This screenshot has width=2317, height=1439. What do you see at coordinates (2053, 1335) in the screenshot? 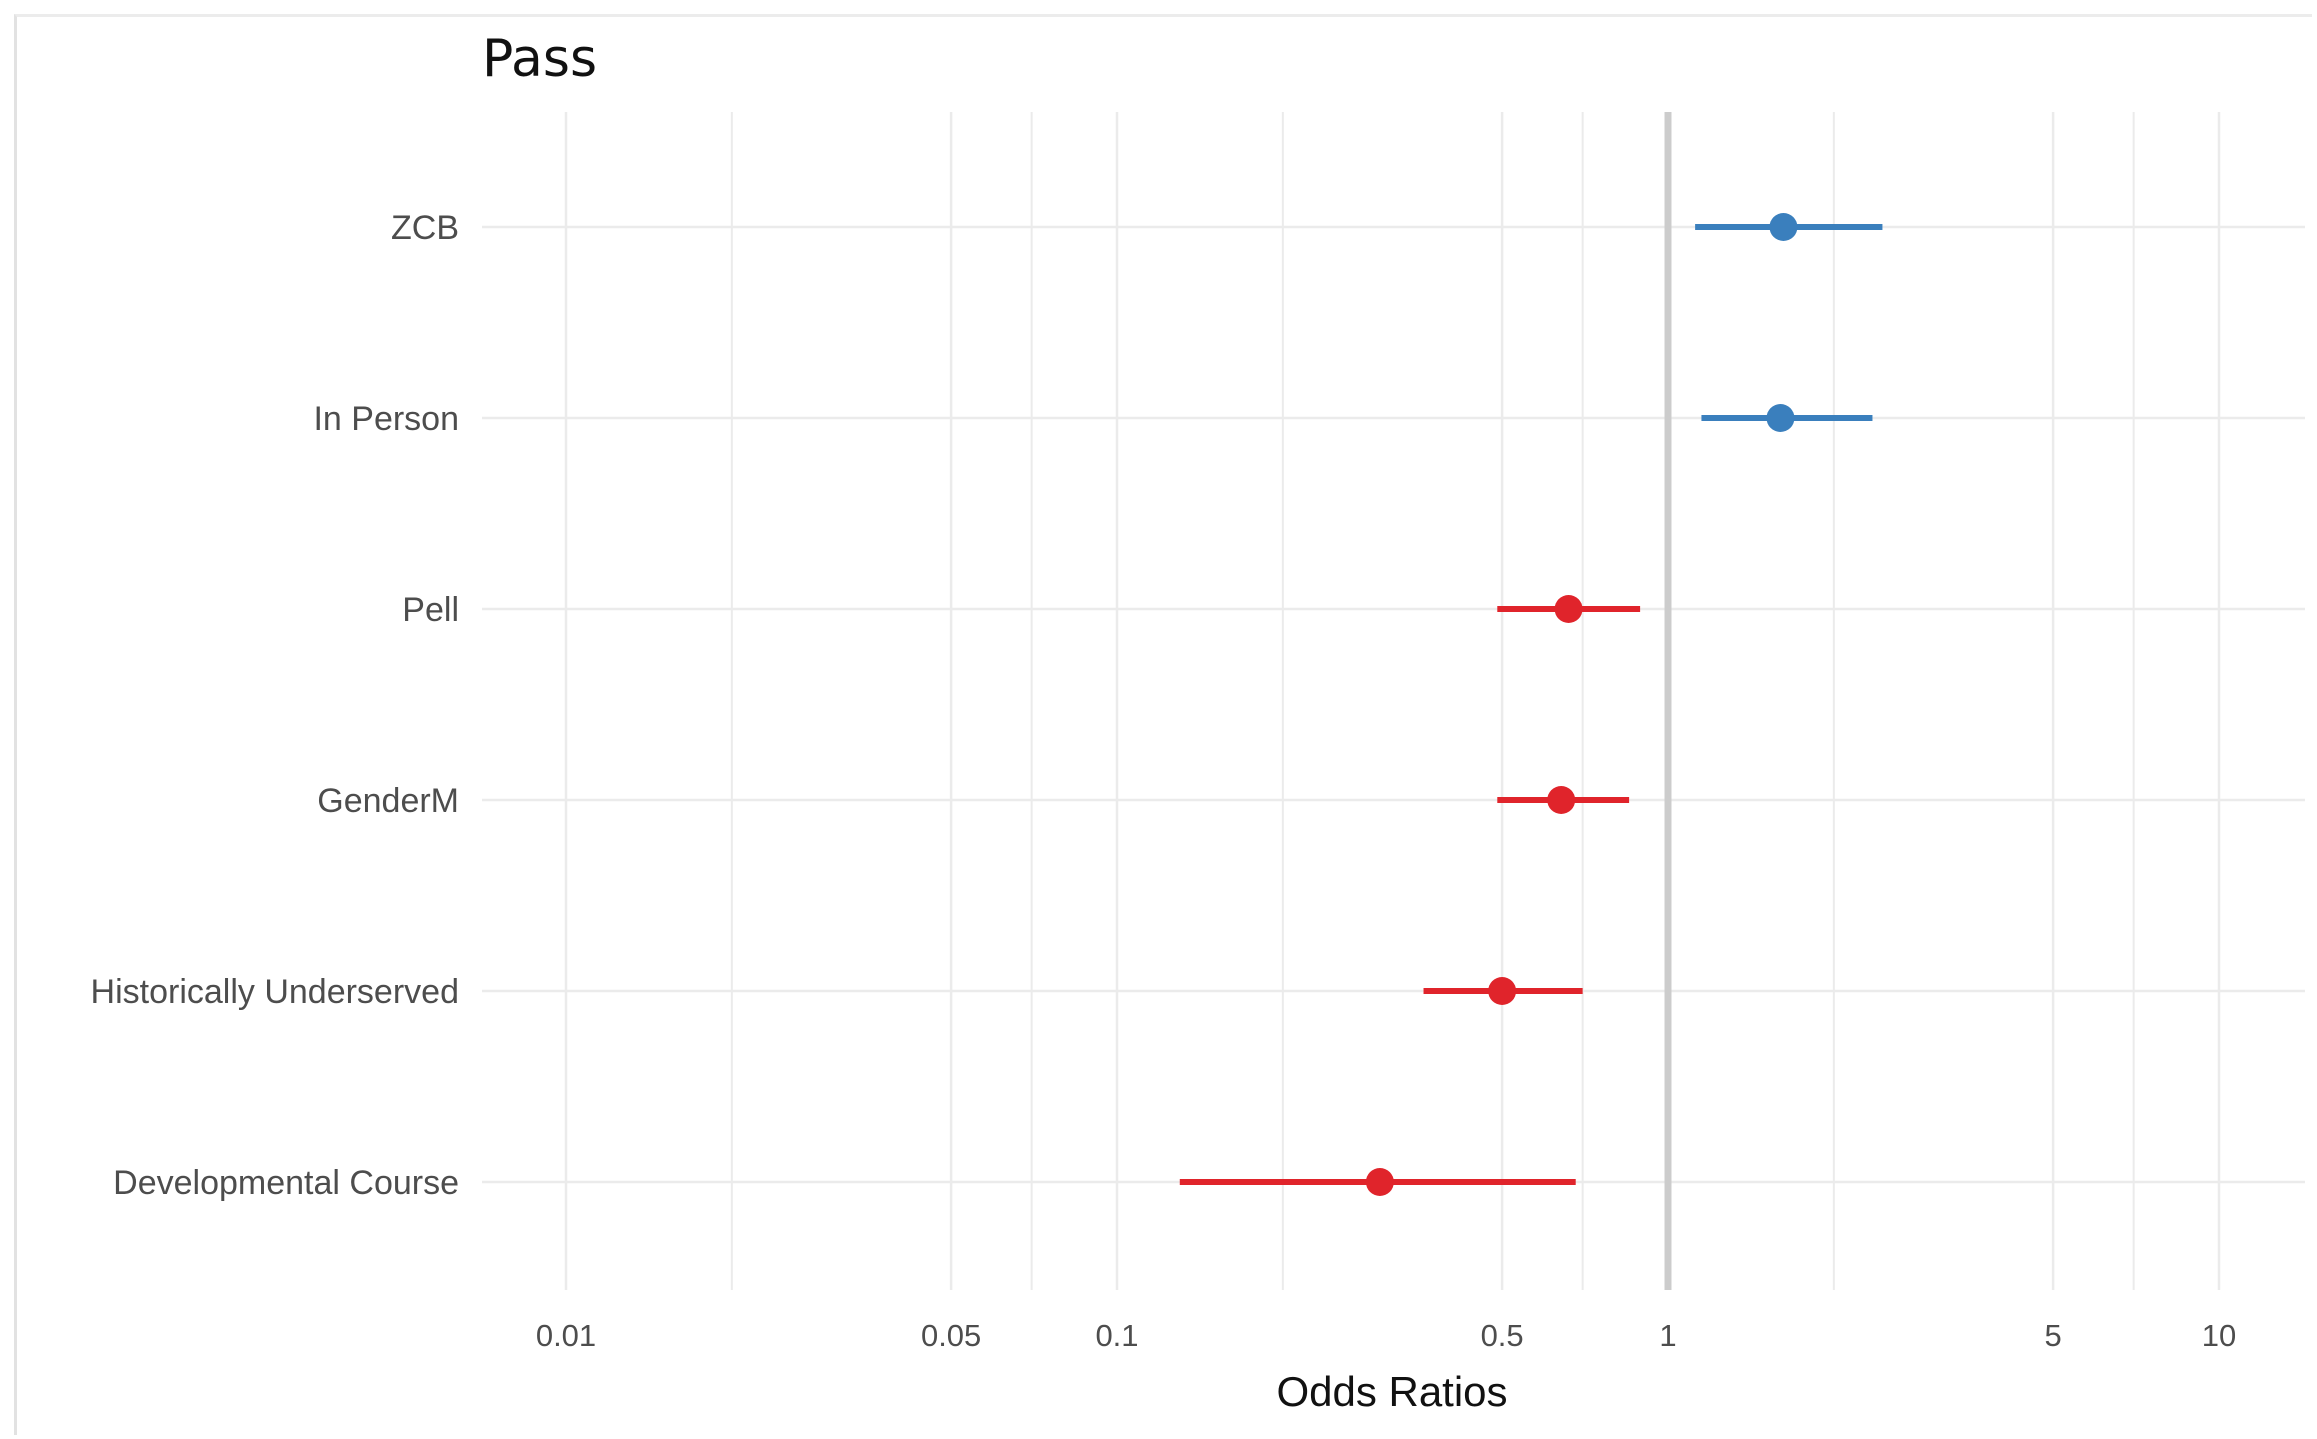
I see `x-tick-label: 5` at bounding box center [2053, 1335].